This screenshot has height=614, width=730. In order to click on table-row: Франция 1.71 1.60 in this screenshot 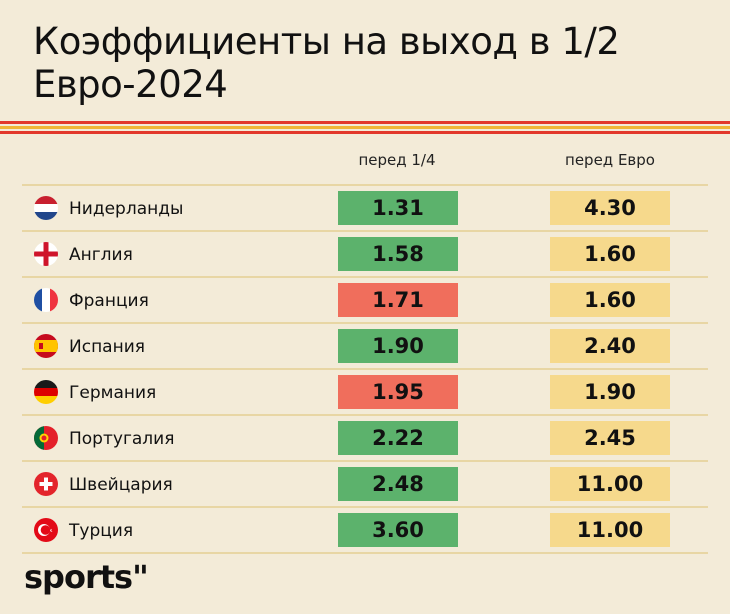, I will do `click(365, 301)`.